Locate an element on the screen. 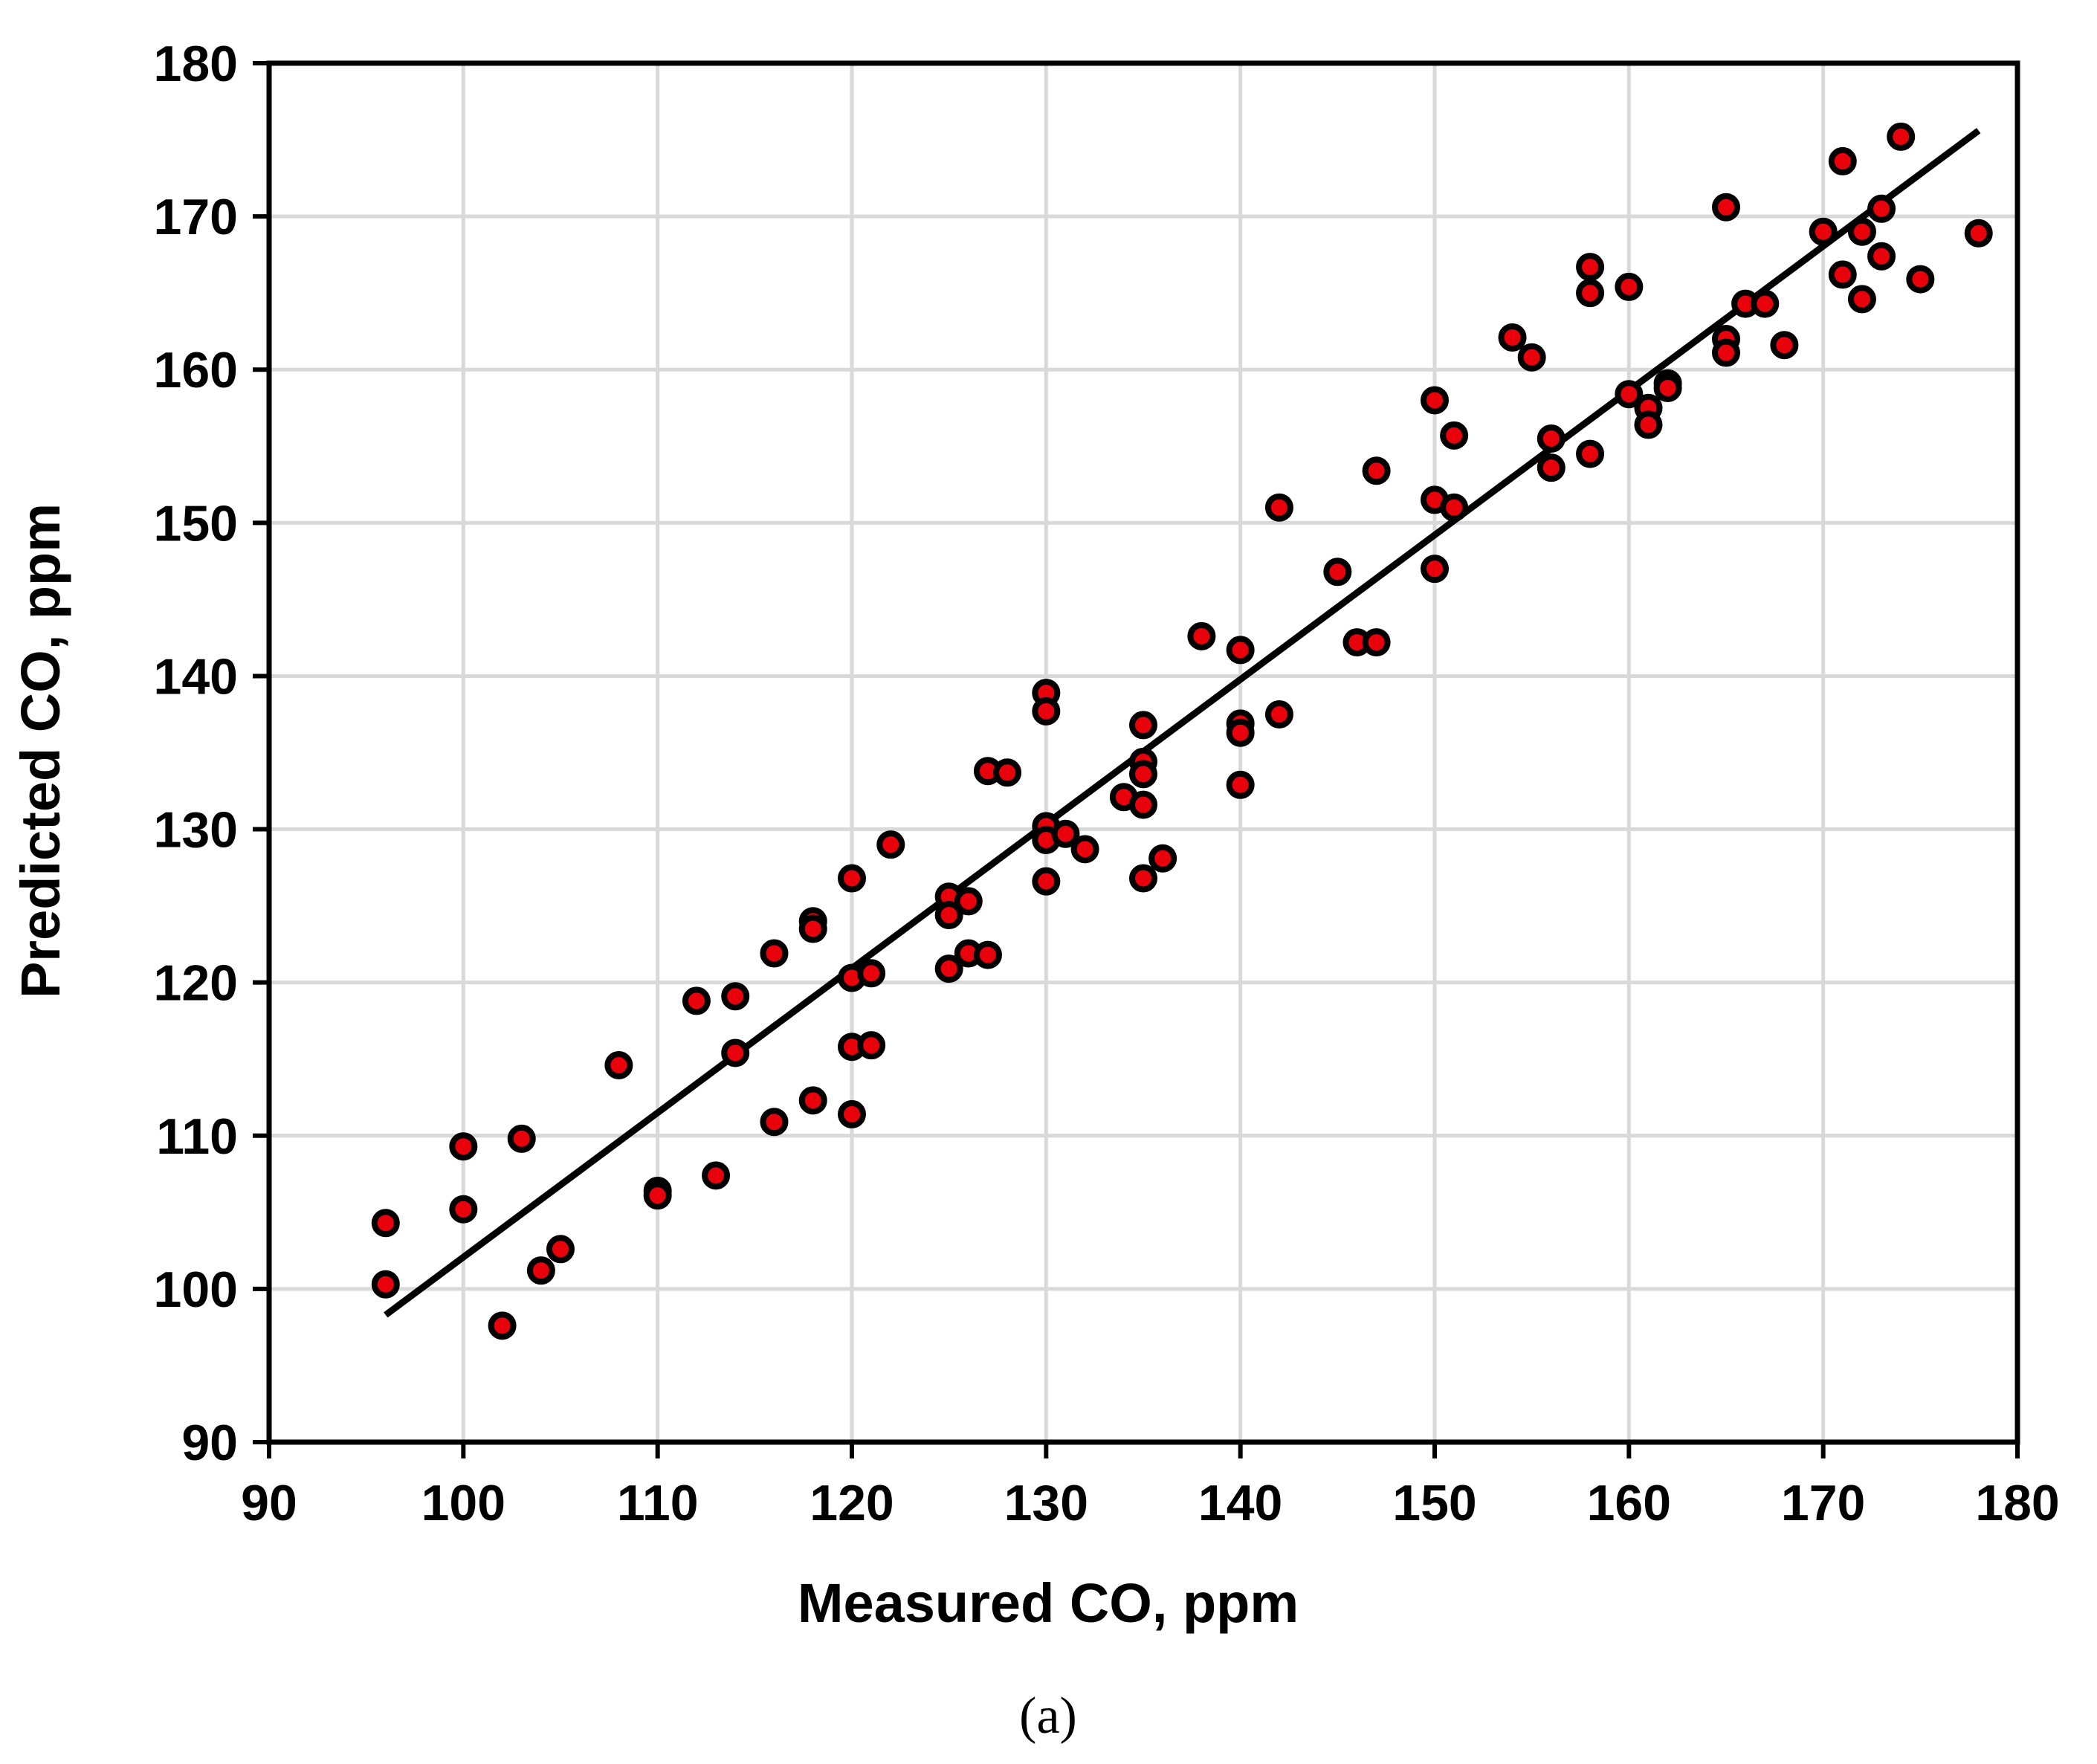 This screenshot has width=2097, height=1764. y-axis-tick-labels: 90 100 110 120 130 140 150 160 170 180 is located at coordinates (196, 754).